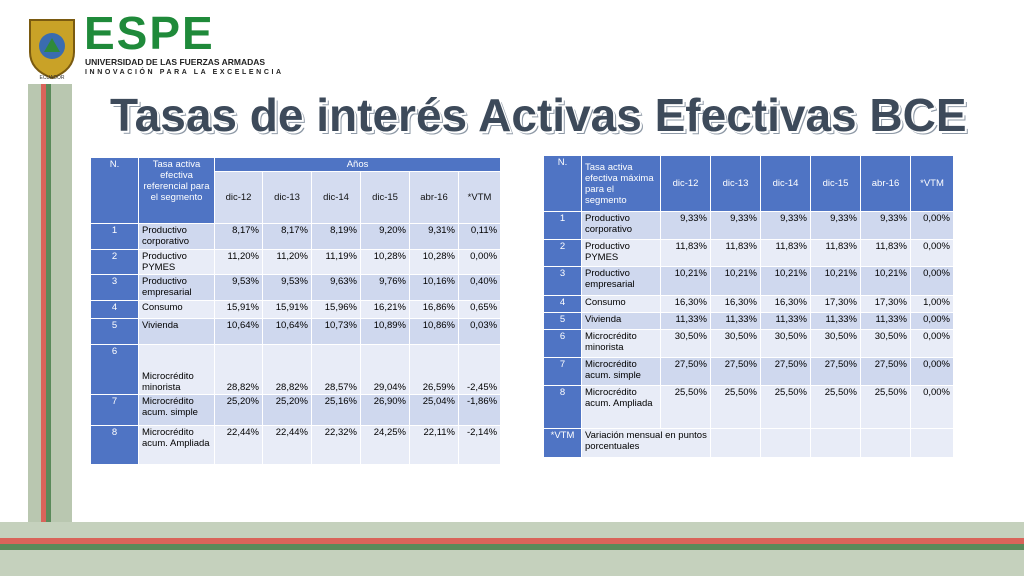 This screenshot has width=1024, height=576. What do you see at coordinates (385, 369) in the screenshot?
I see `cell: 29,04%` at bounding box center [385, 369].